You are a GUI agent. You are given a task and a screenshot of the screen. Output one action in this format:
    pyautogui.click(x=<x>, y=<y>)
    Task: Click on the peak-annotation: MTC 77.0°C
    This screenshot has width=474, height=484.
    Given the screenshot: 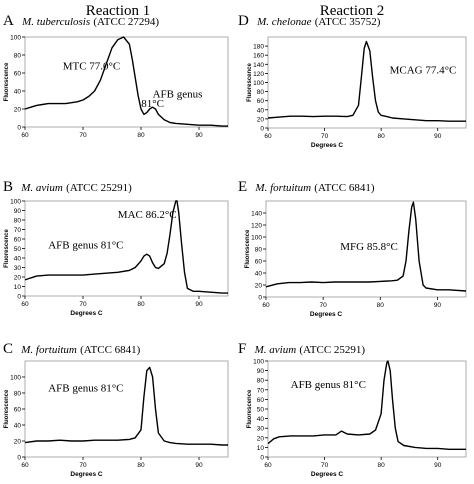 What is the action you would take?
    pyautogui.click(x=92, y=66)
    